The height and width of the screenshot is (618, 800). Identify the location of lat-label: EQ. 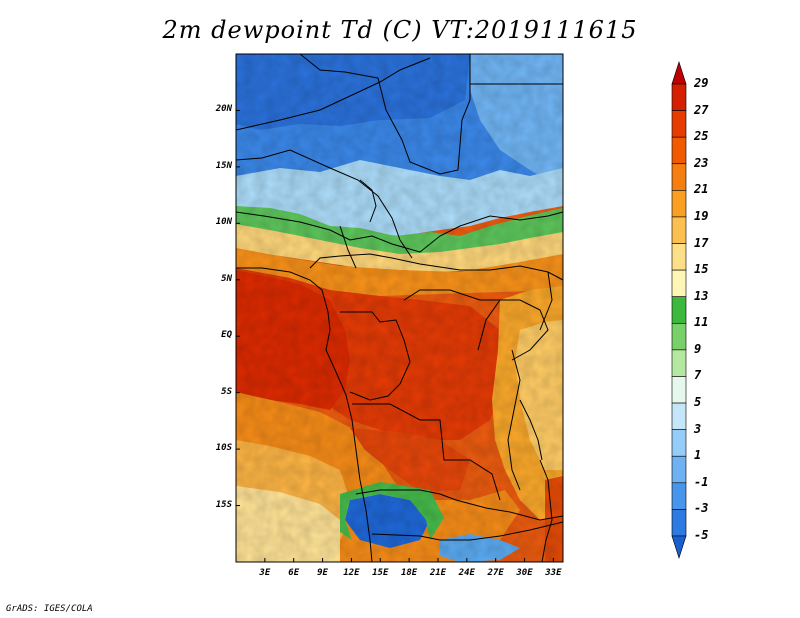
(226, 335).